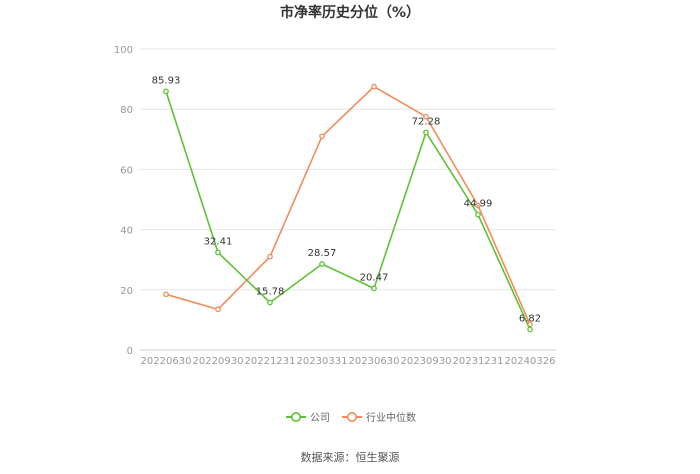 The height and width of the screenshot is (474, 700). Describe the element at coordinates (270, 361) in the screenshot. I see `x-tick-label: 20221231` at that location.